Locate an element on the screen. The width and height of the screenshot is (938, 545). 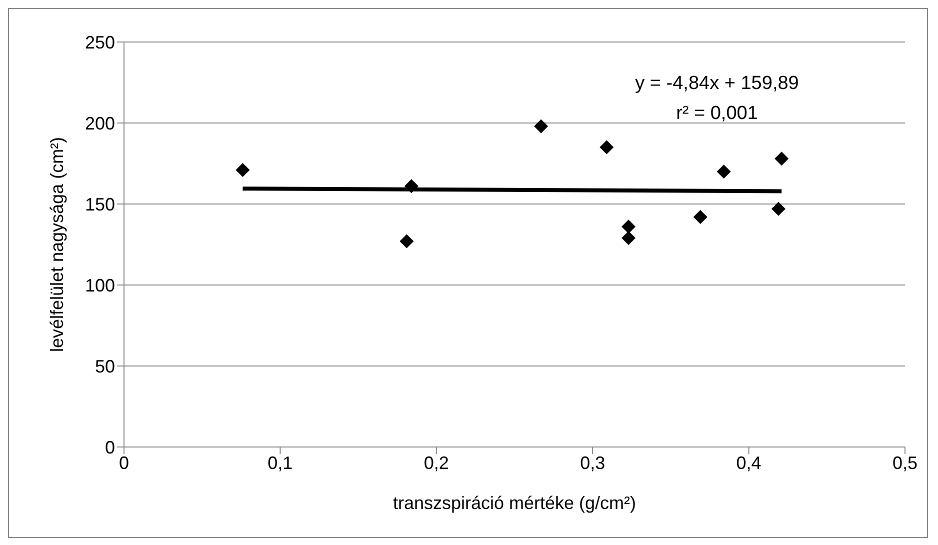
y-tick-label: 150 is located at coordinates (99, 204).